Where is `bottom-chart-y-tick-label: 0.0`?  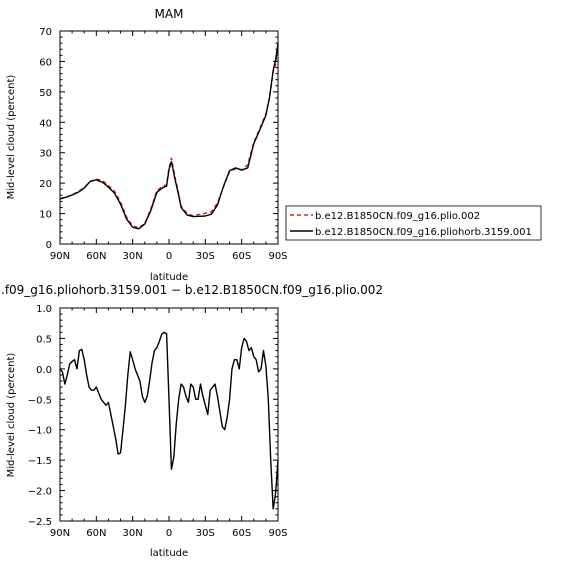
bottom-chart-y-tick-label: 0.0 is located at coordinates (44, 370).